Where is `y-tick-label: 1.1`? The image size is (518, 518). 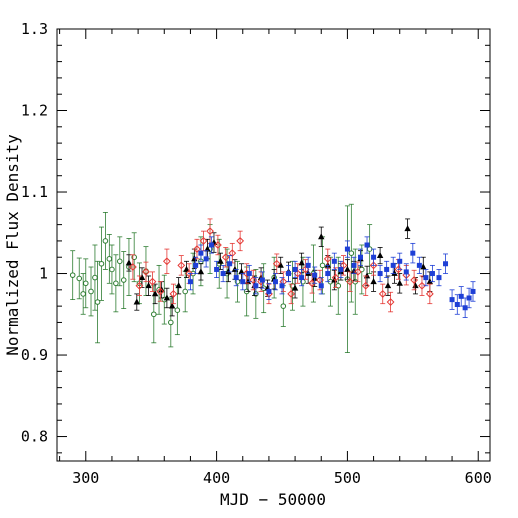
y-tick-label: 1.1 is located at coordinates (34, 192).